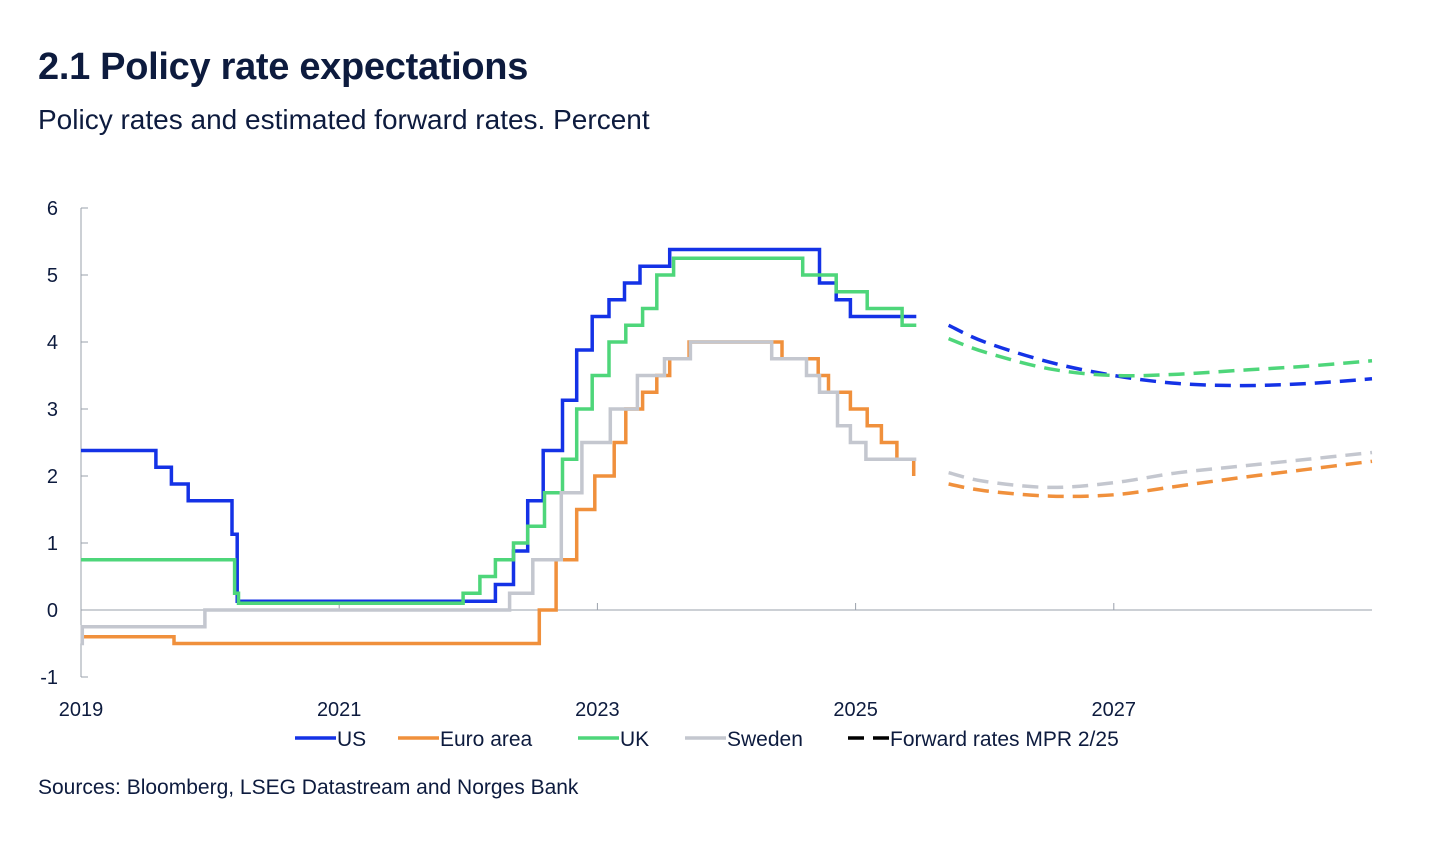 Image resolution: width=1445 pixels, height=857 pixels. I want to click on x-tick-label: 2023, so click(597, 710).